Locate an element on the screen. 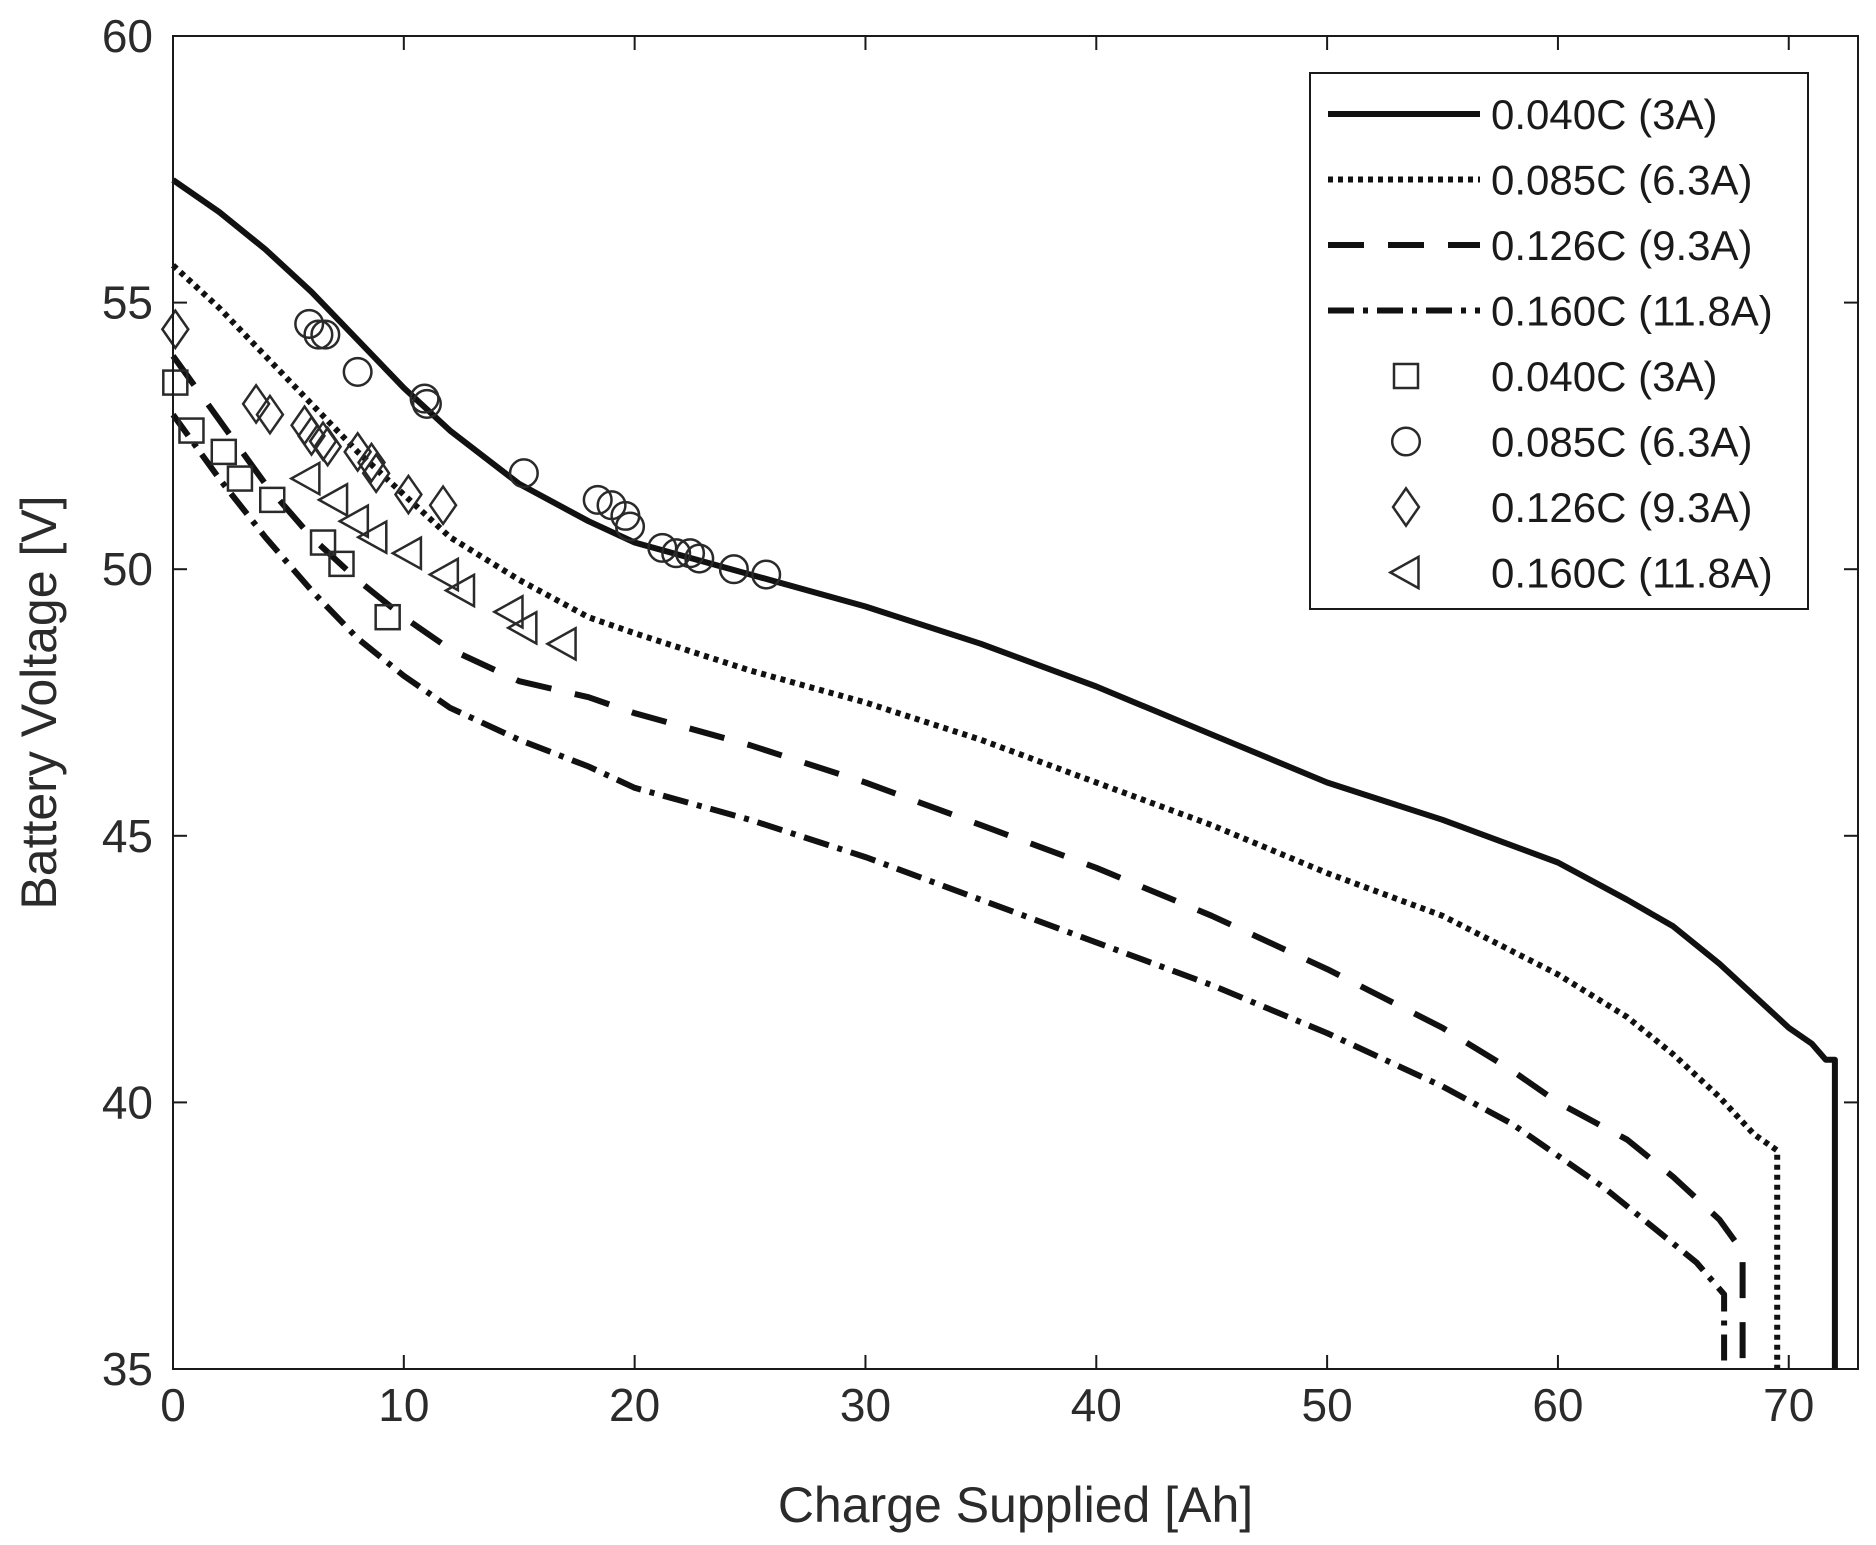 The image size is (1876, 1545). y-axis-title: Battery Voltage [V] is located at coordinates (39, 702).